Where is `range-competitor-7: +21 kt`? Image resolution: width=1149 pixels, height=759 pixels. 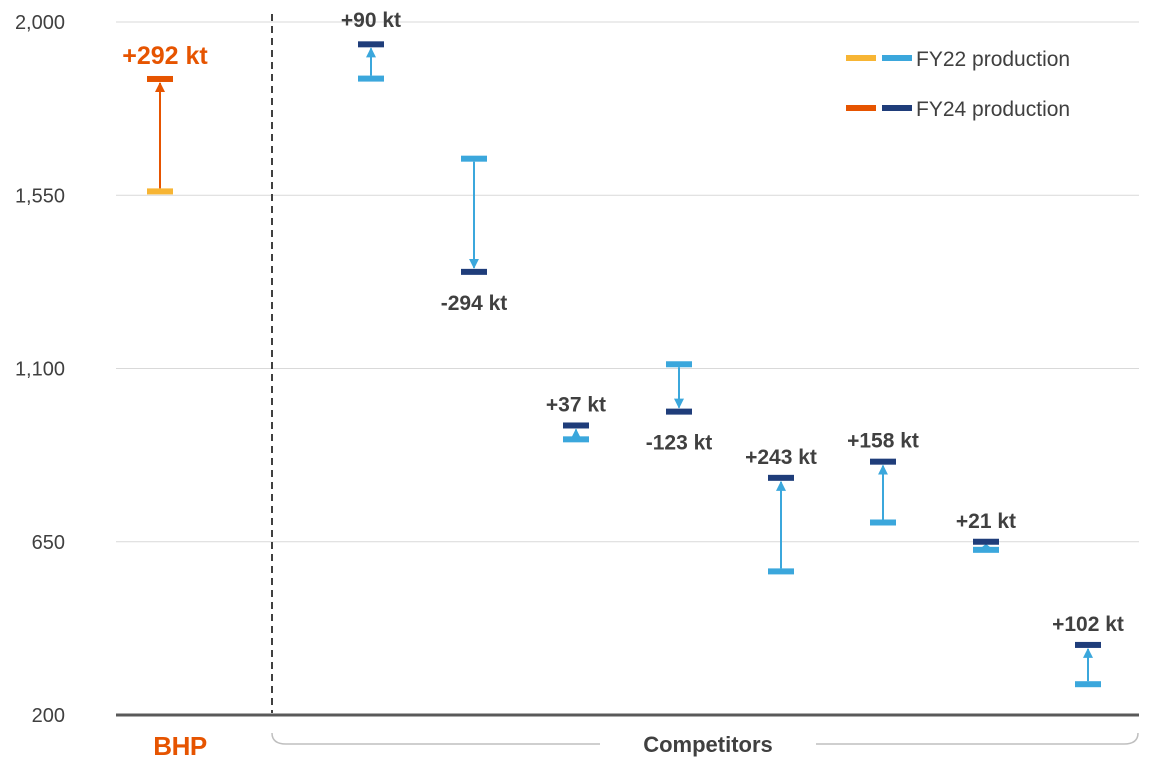 range-competitor-7: +21 kt is located at coordinates (986, 531).